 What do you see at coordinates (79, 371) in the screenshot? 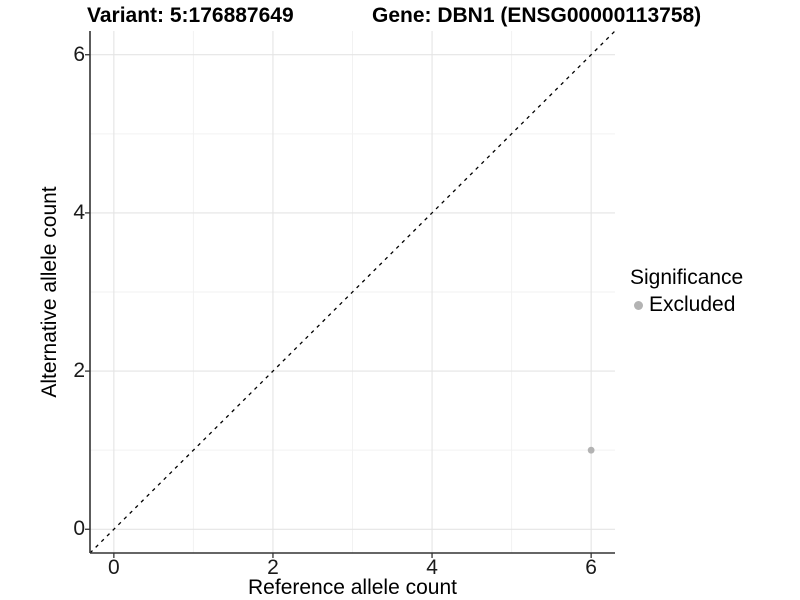
I see `y-tick-label: 2` at bounding box center [79, 371].